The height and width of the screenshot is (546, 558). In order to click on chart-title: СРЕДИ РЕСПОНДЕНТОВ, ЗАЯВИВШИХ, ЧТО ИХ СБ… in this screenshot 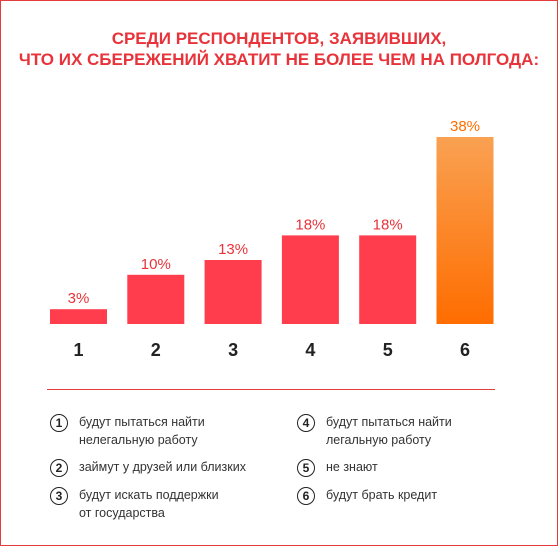, I will do `click(279, 49)`.